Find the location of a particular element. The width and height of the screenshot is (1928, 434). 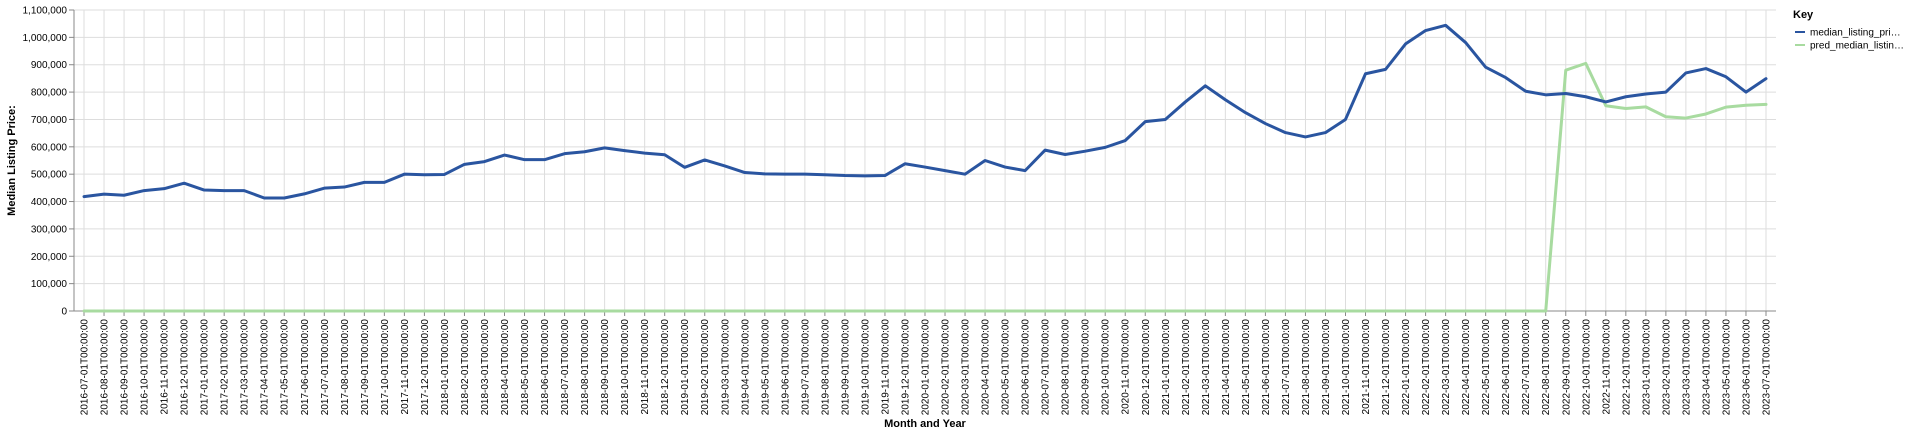

x-tick-label: 2020-01-01T00:00:00 is located at coordinates (926, 367).